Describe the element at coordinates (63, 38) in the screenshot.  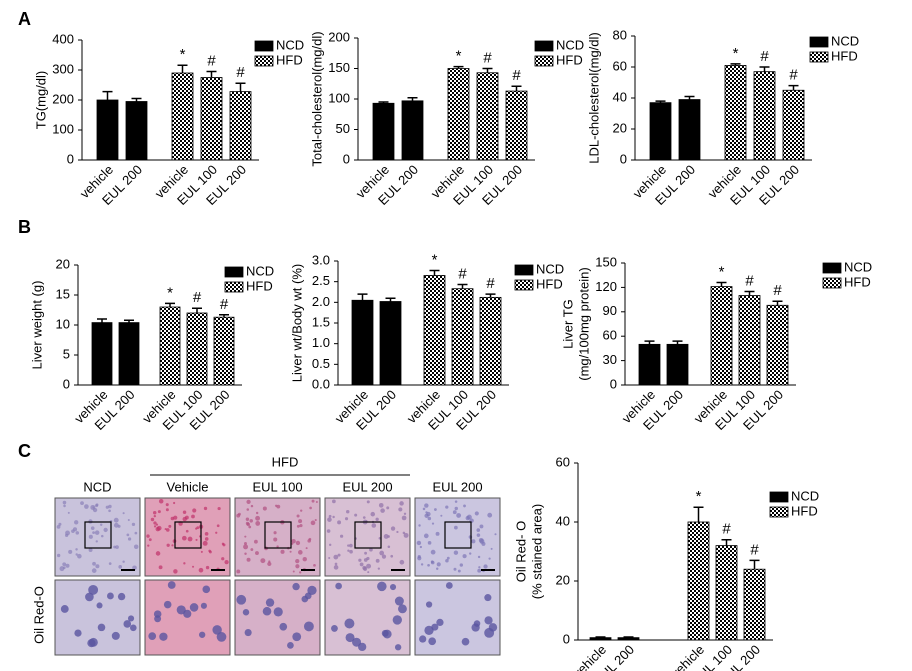
I see `y-tick-label: 400` at that location.